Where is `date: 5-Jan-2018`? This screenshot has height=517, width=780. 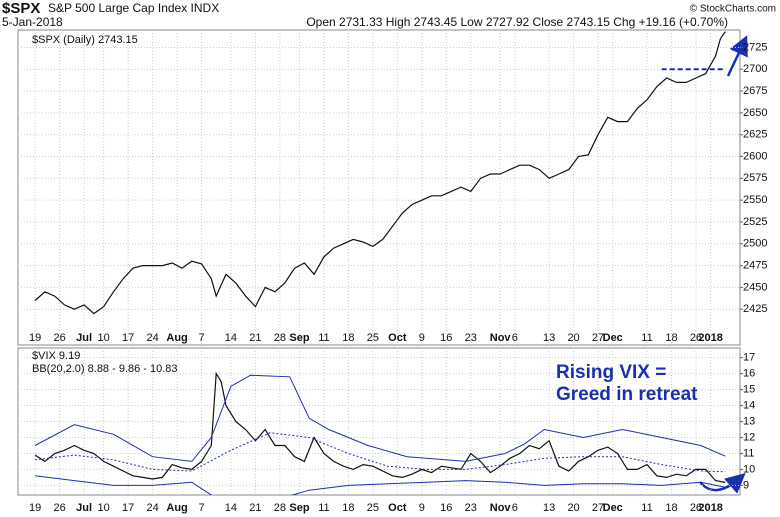
date: 5-Jan-2018 is located at coordinates (32, 22).